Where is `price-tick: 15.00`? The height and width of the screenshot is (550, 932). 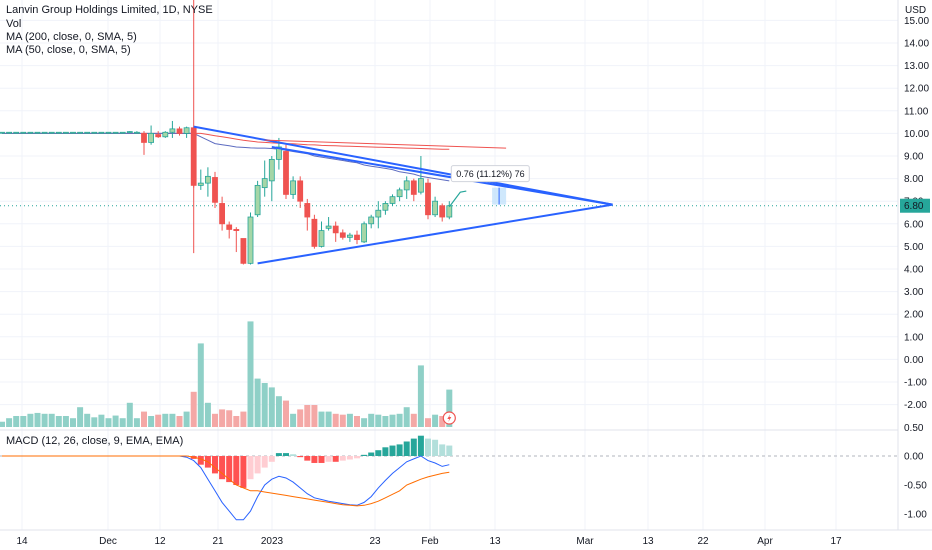 price-tick: 15.00 is located at coordinates (916, 21).